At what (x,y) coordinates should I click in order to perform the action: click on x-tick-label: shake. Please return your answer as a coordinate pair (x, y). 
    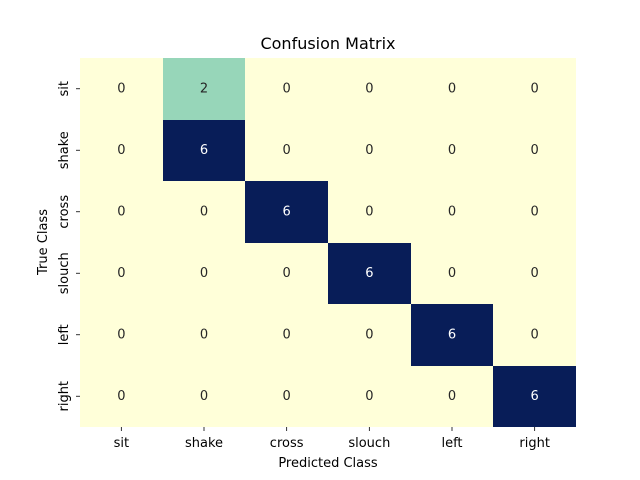
    Looking at the image, I should click on (204, 443).